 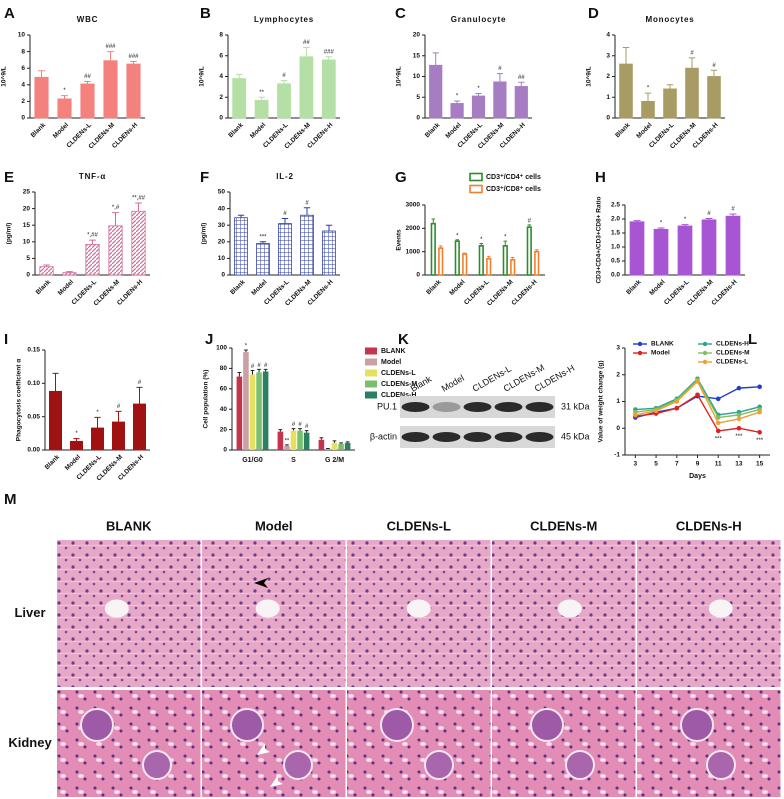 What do you see at coordinates (110, 47) in the screenshot?
I see `significance-label: ###` at bounding box center [110, 47].